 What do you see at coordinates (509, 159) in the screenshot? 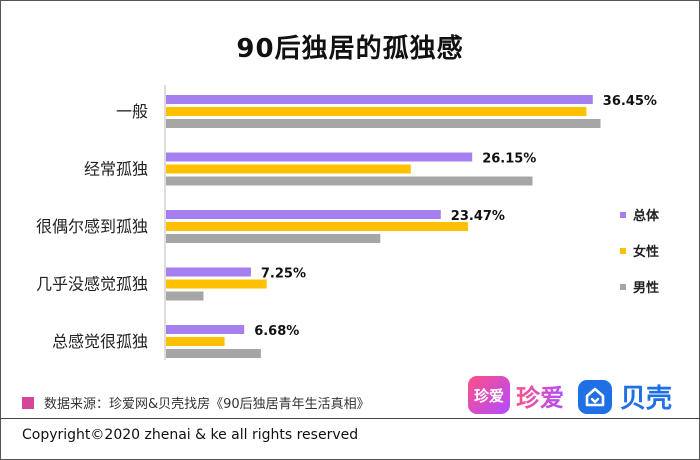
I see `value-label: 26.15%` at bounding box center [509, 159].